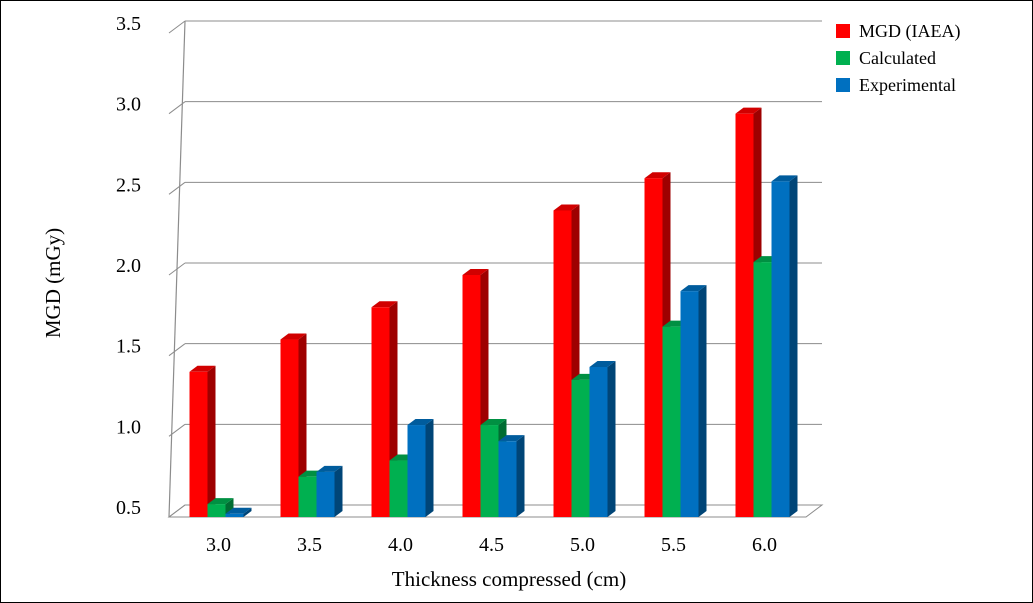 The width and height of the screenshot is (1033, 603). Describe the element at coordinates (128, 185) in the screenshot. I see `y-tick-label: 2.5` at that location.